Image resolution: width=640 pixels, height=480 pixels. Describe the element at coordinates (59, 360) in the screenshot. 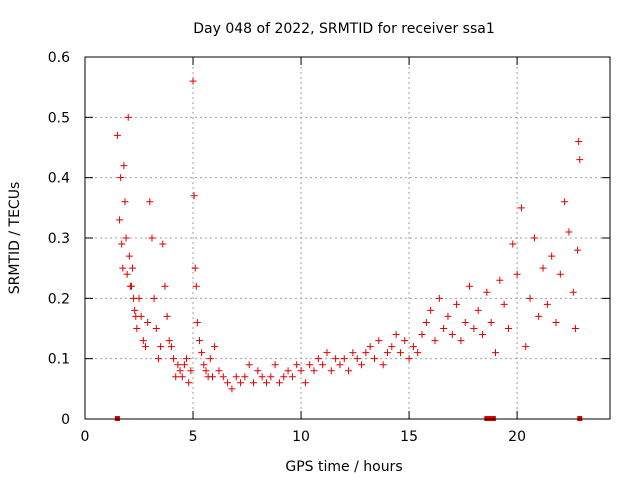

I see `y-tick-label: 0.1` at that location.